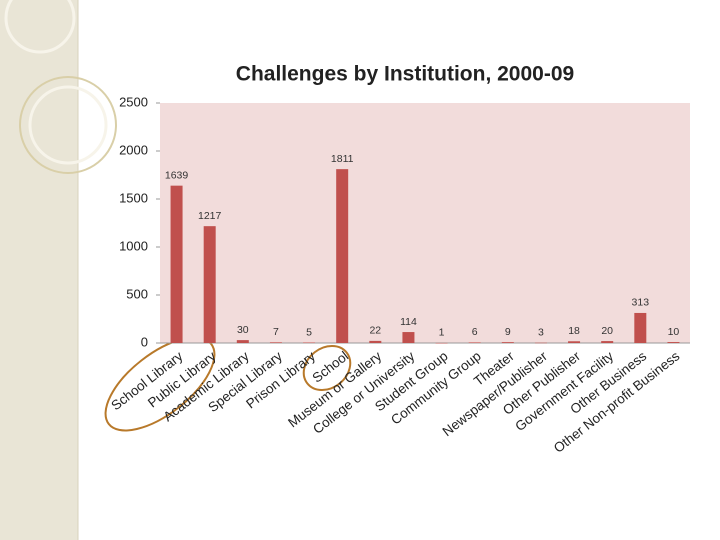  What do you see at coordinates (408, 322) in the screenshot?
I see `value-label: 114` at bounding box center [408, 322].